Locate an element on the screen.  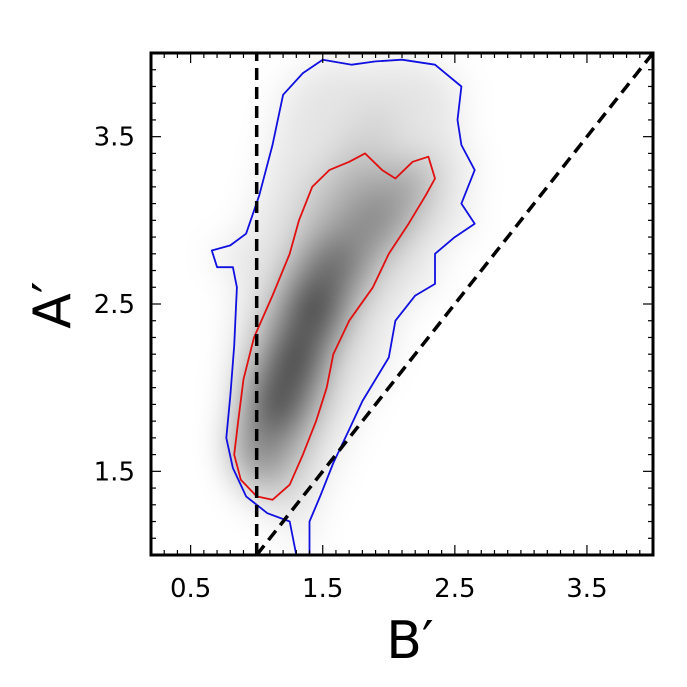
x-tick-label: 2.5 is located at coordinates (454, 589).